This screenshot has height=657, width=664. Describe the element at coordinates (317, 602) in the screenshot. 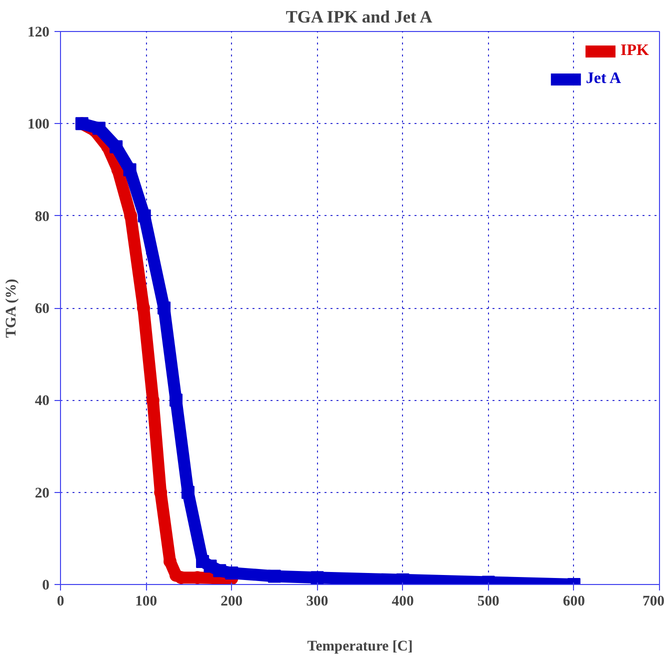

I see `x-tick-label: 300` at that location.